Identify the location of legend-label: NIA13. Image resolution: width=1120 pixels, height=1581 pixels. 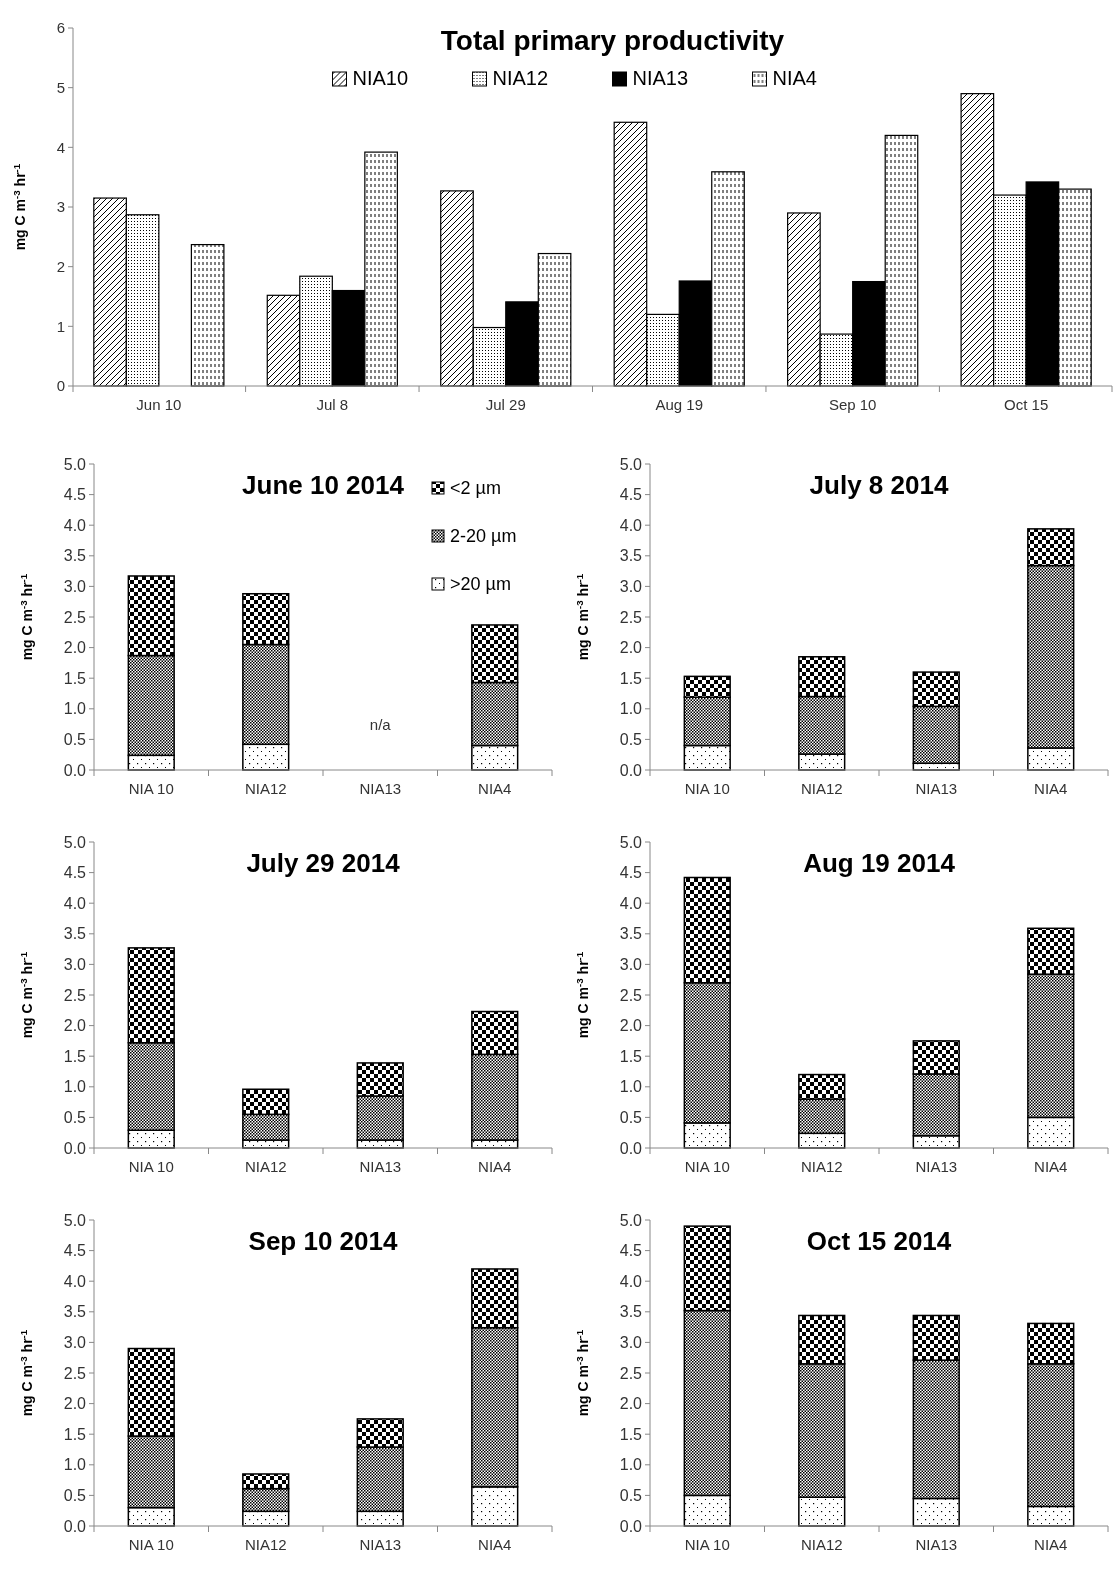
(660, 78).